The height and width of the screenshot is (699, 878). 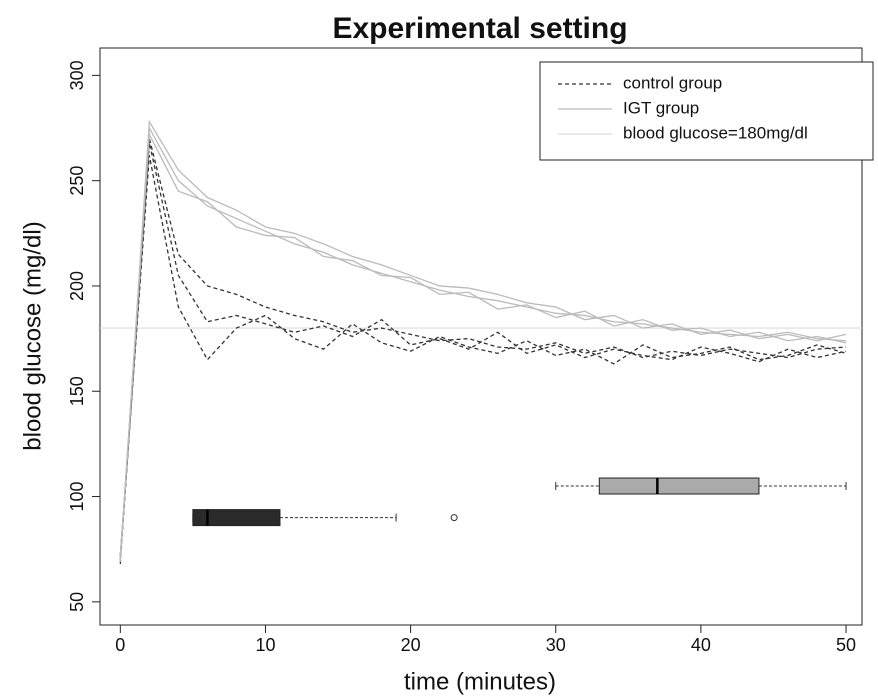 I want to click on x-axis-label: time (minutes), so click(x=480, y=681).